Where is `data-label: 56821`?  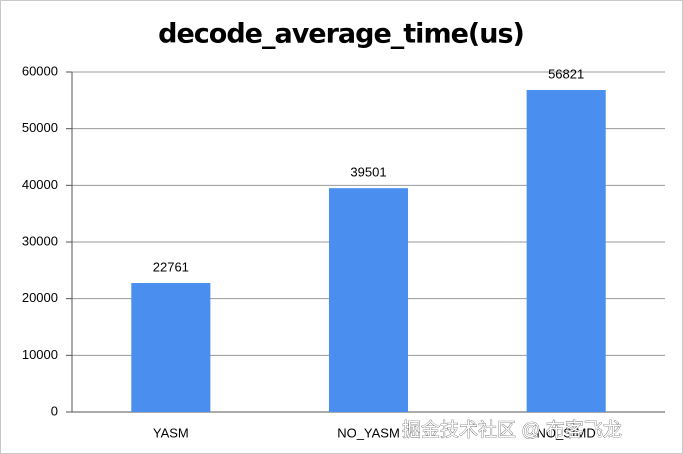 data-label: 56821 is located at coordinates (566, 73).